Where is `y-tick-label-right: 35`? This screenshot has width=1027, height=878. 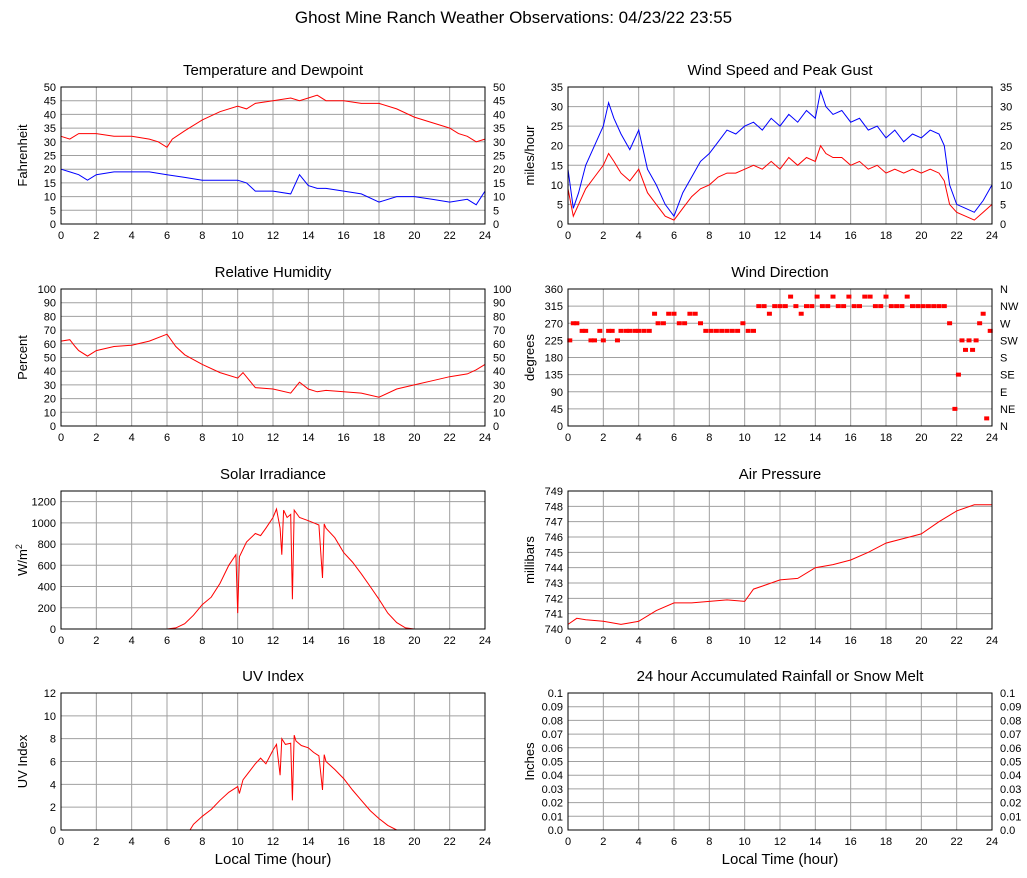
y-tick-label-right: 35 is located at coordinates (499, 129).